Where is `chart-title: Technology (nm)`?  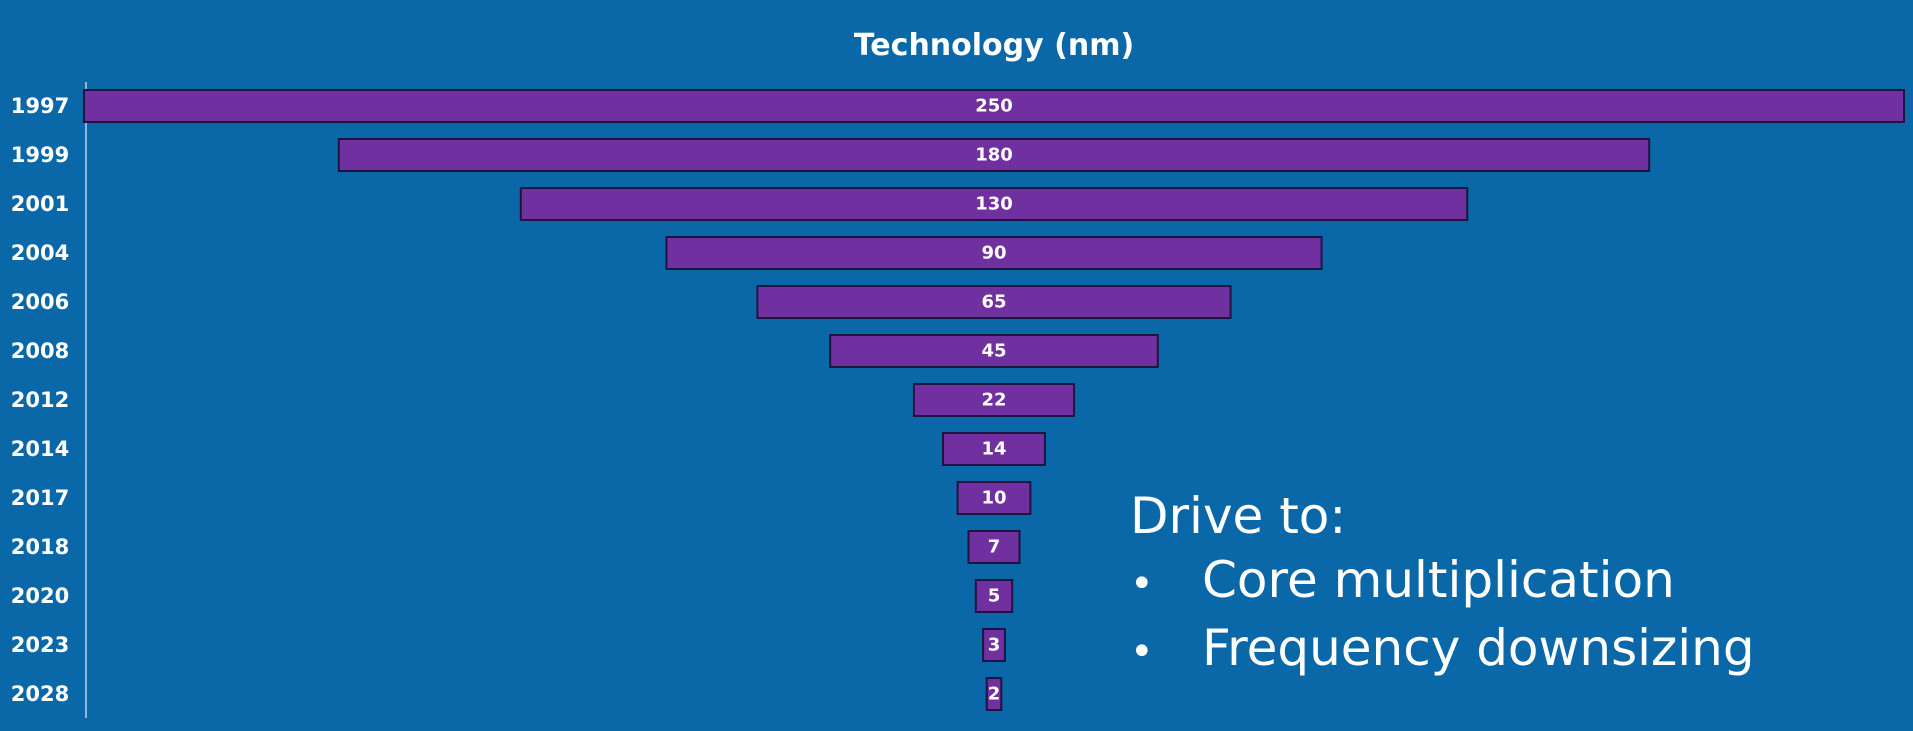 chart-title: Technology (nm) is located at coordinates (994, 45).